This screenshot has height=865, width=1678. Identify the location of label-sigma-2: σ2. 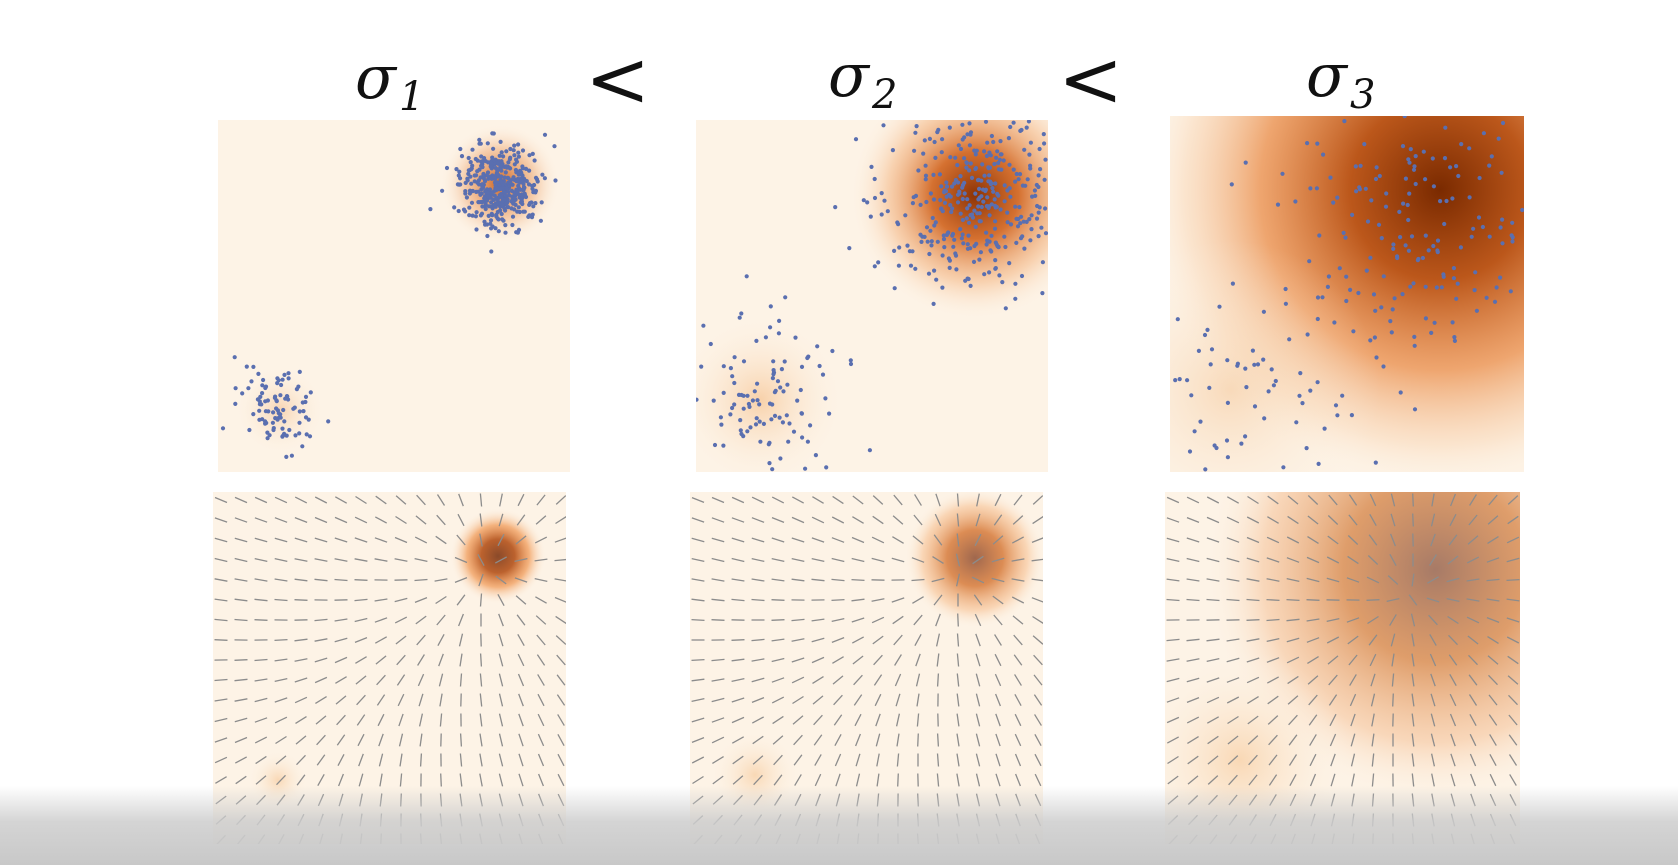
(862, 79).